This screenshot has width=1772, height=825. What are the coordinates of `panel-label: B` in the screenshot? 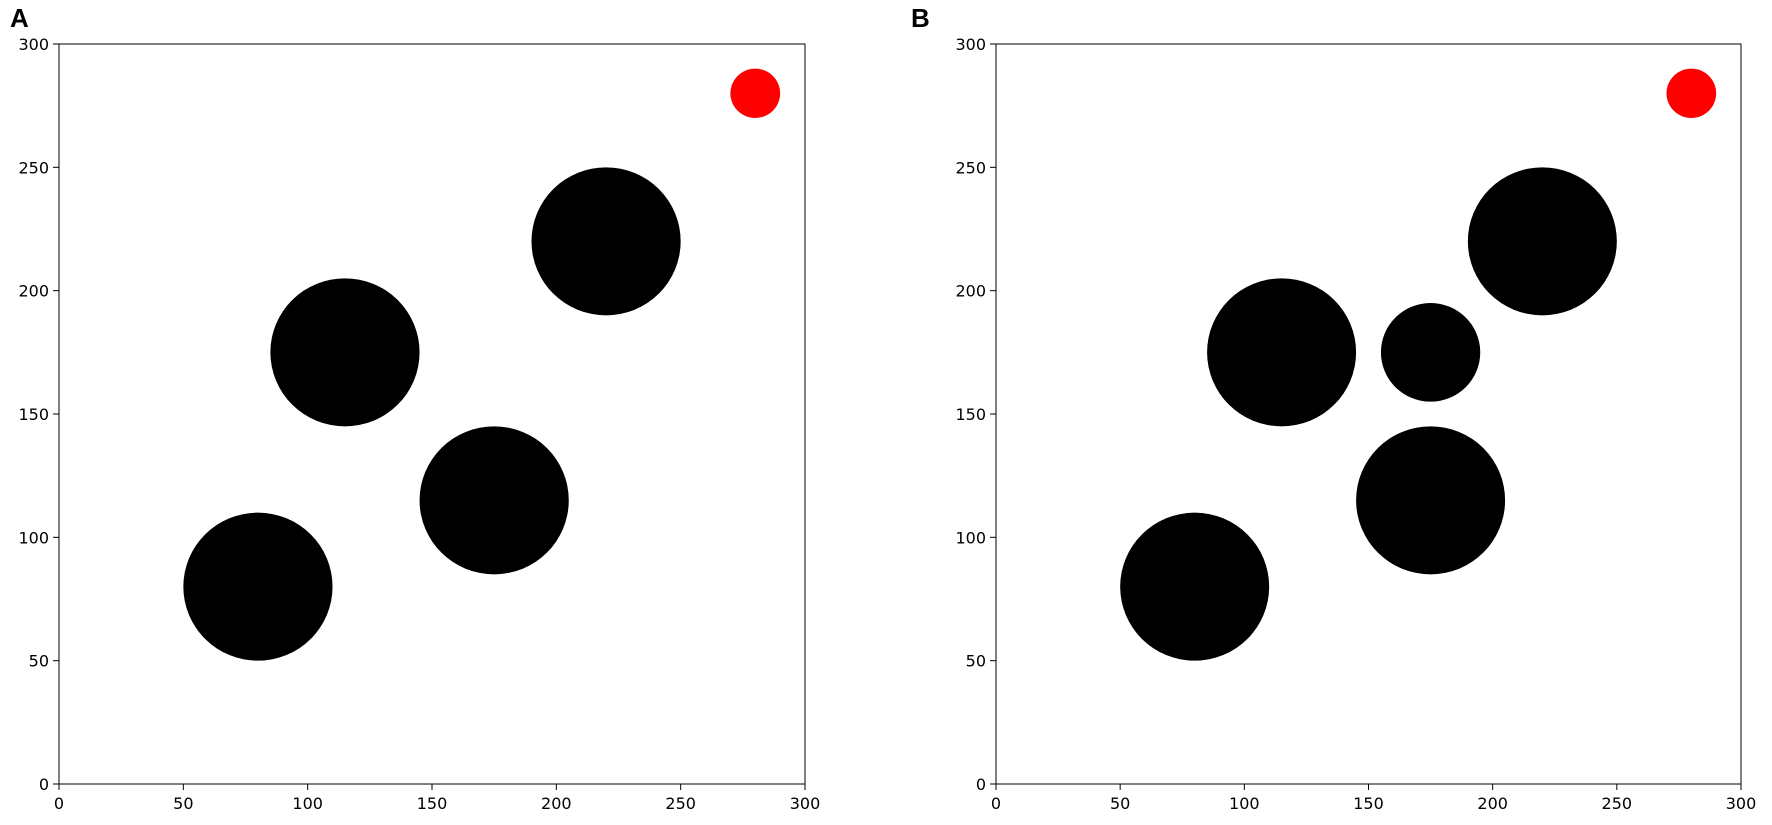 It's located at (920, 18).